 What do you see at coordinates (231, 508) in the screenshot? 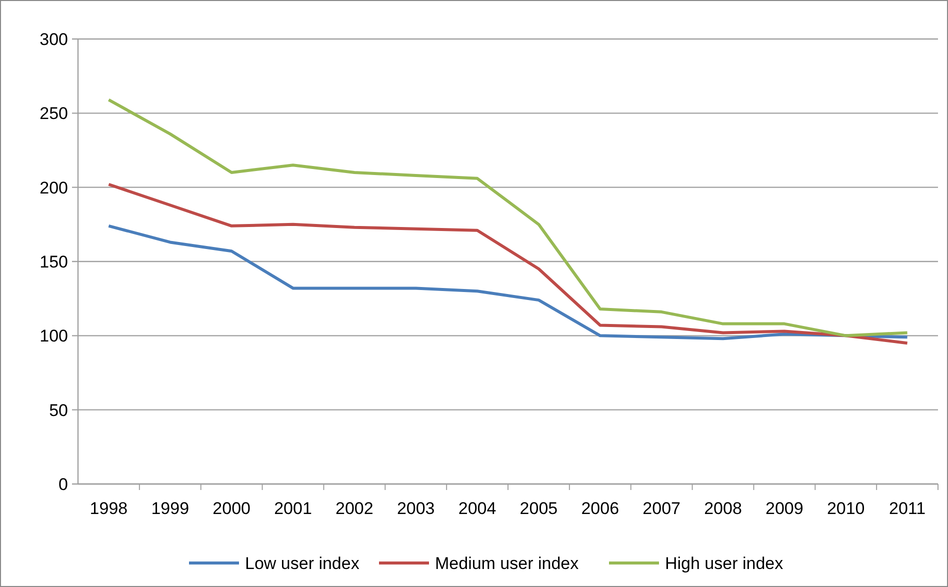
I see `x-tick-label: 2000` at bounding box center [231, 508].